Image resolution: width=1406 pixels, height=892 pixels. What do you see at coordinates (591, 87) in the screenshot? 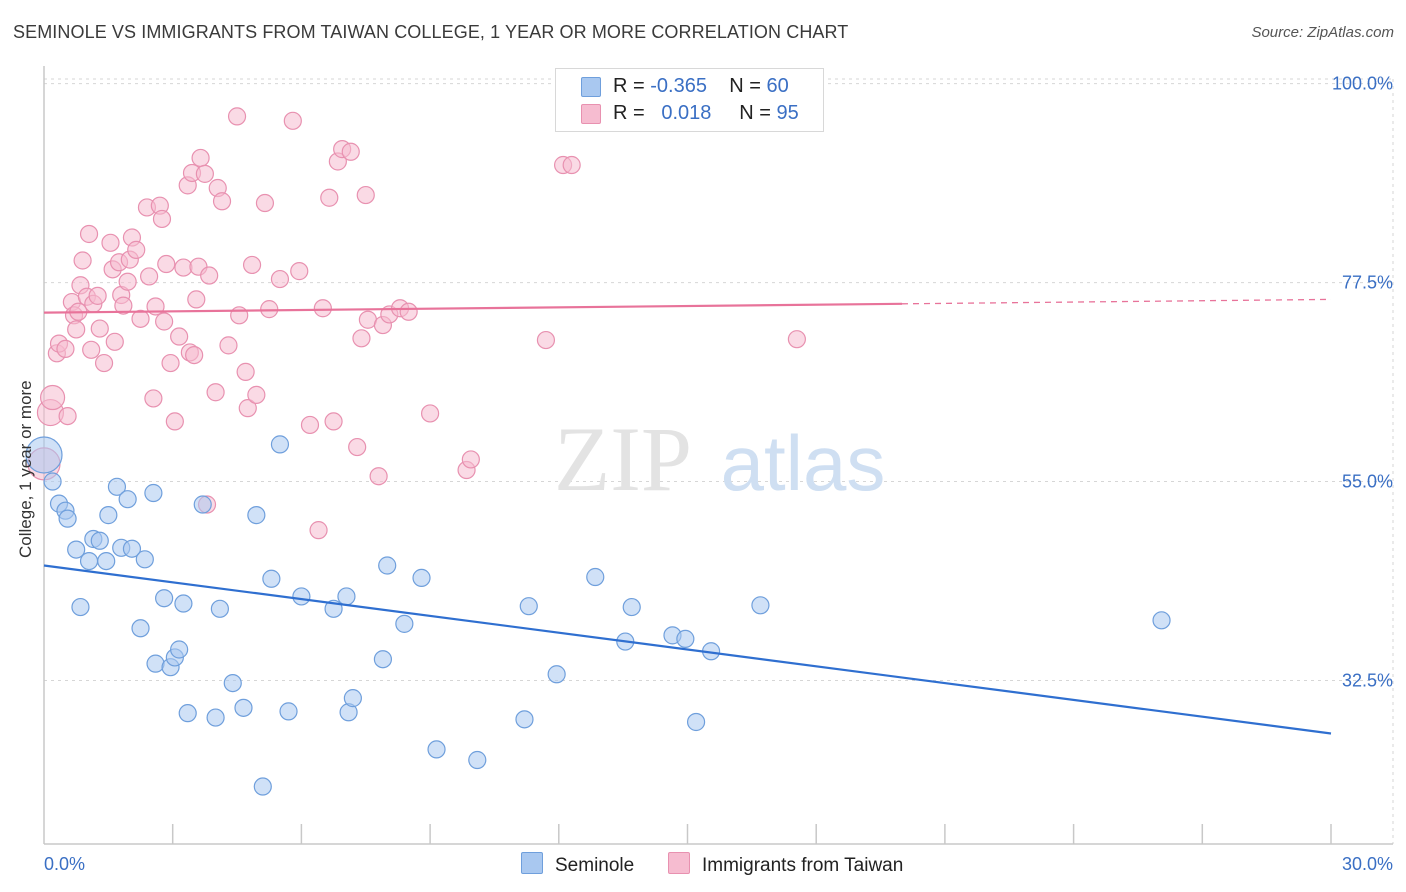
I see `legend-swatch-seminole` at bounding box center [591, 87].